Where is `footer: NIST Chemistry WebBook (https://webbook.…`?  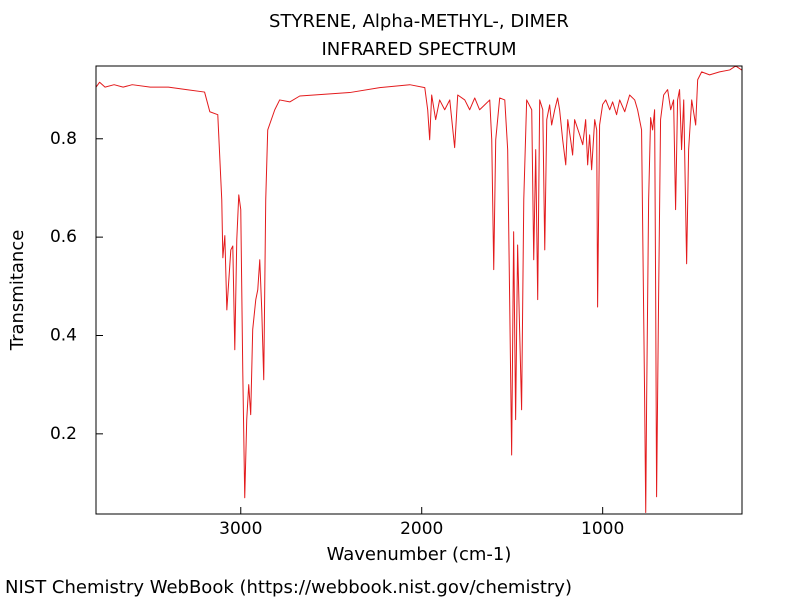
footer: NIST Chemistry WebBook (https://webbook.… is located at coordinates (288, 587).